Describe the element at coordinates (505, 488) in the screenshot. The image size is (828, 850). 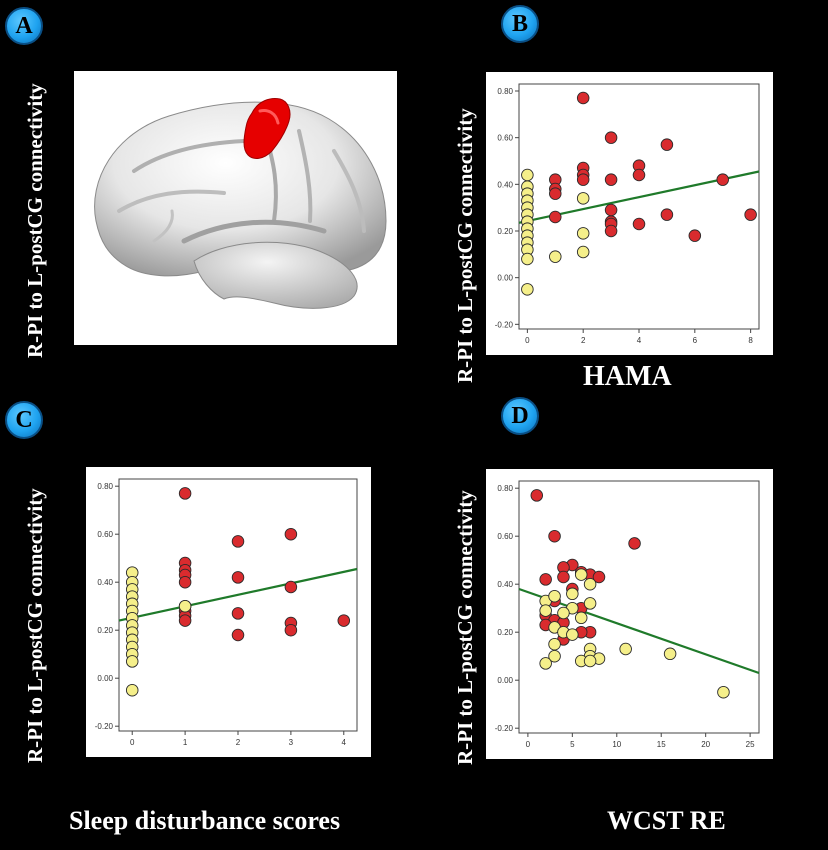
I see `y-tick-label: 0.80` at that location.